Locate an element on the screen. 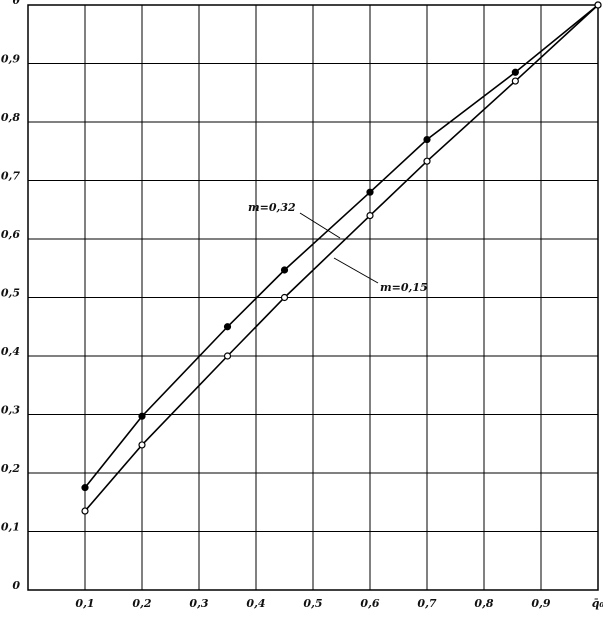 The image size is (603, 618). y-tick-label: θ is located at coordinates (17, 3).